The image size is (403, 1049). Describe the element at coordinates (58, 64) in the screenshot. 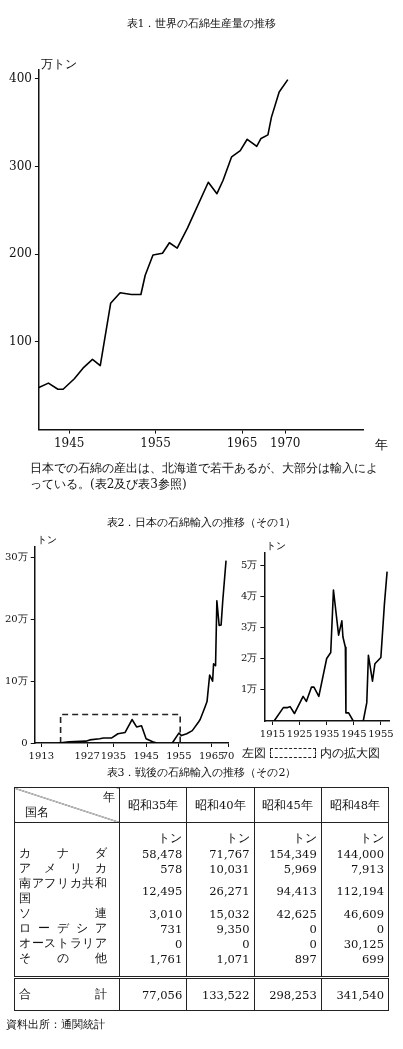

I see `y-axis-title: 万トン` at that location.